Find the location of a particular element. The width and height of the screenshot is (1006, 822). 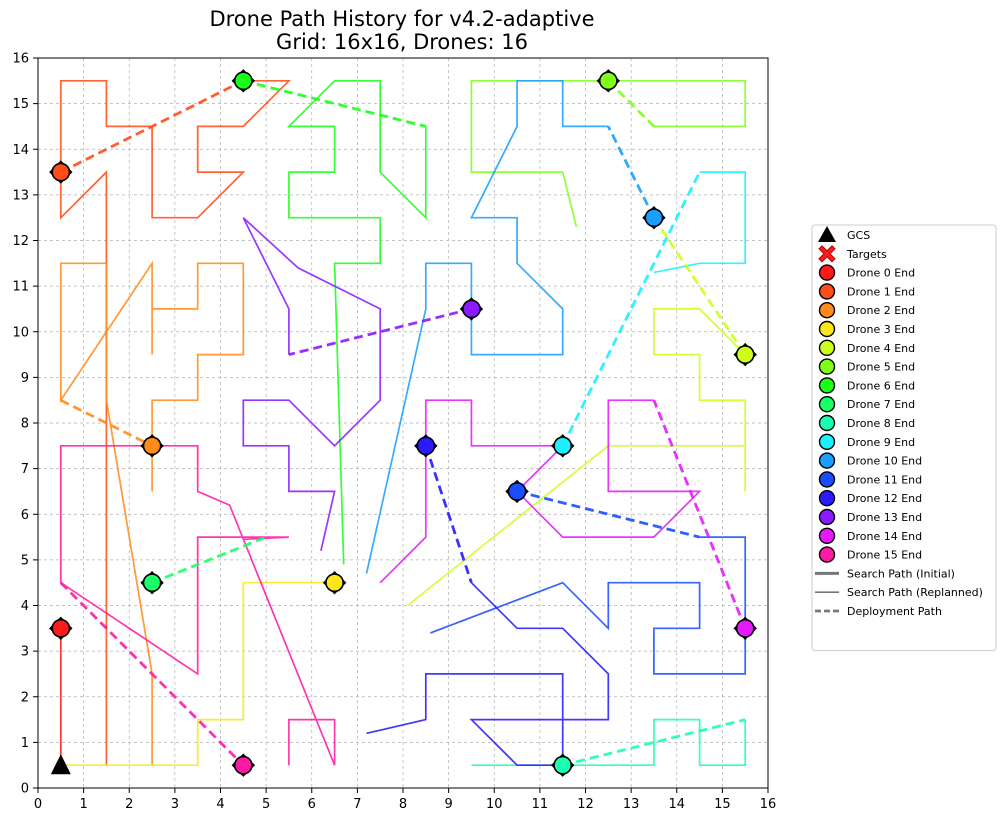

x-tick-label: 14 is located at coordinates (676, 804).